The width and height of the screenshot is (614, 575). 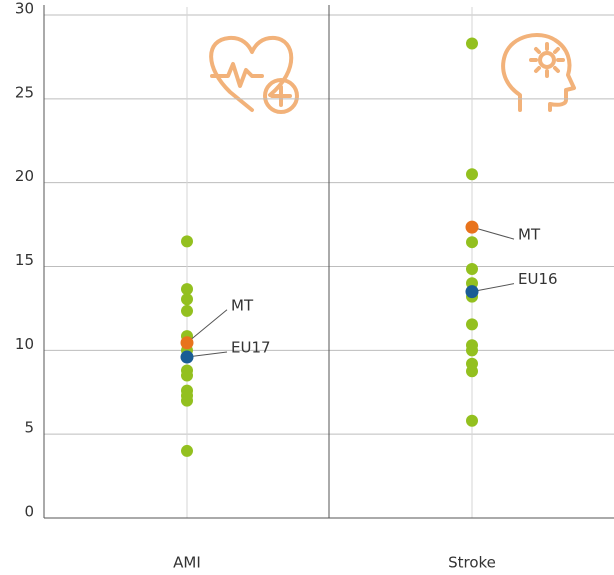 What do you see at coordinates (24, 176) in the screenshot?
I see `y-tick-label: 20` at bounding box center [24, 176].